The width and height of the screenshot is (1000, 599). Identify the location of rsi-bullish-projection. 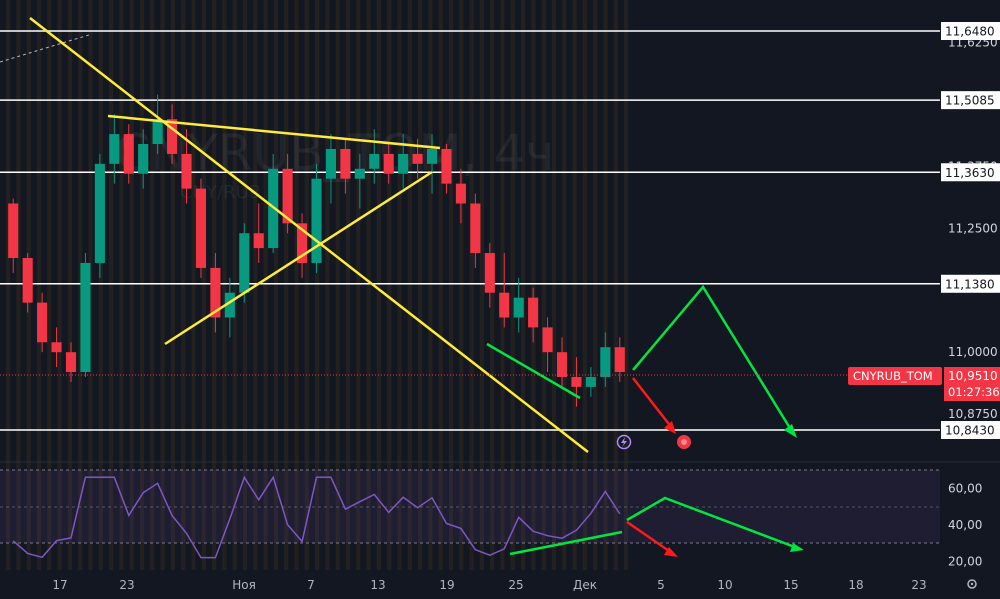
(713, 523).